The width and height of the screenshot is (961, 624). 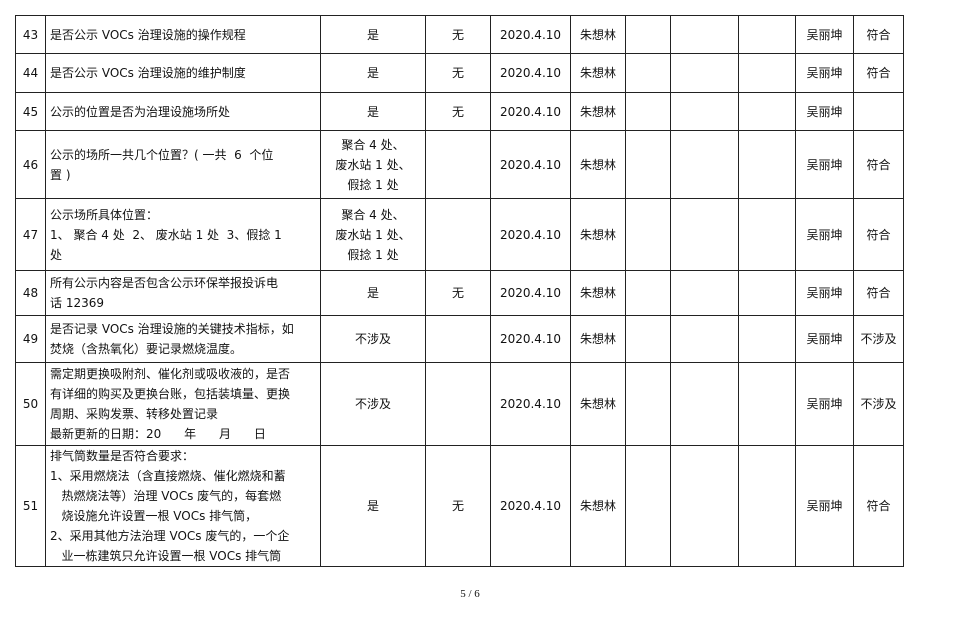 I want to click on question-line: 所有公示内容是否包含公示环保举报投诉电, so click(x=164, y=283).